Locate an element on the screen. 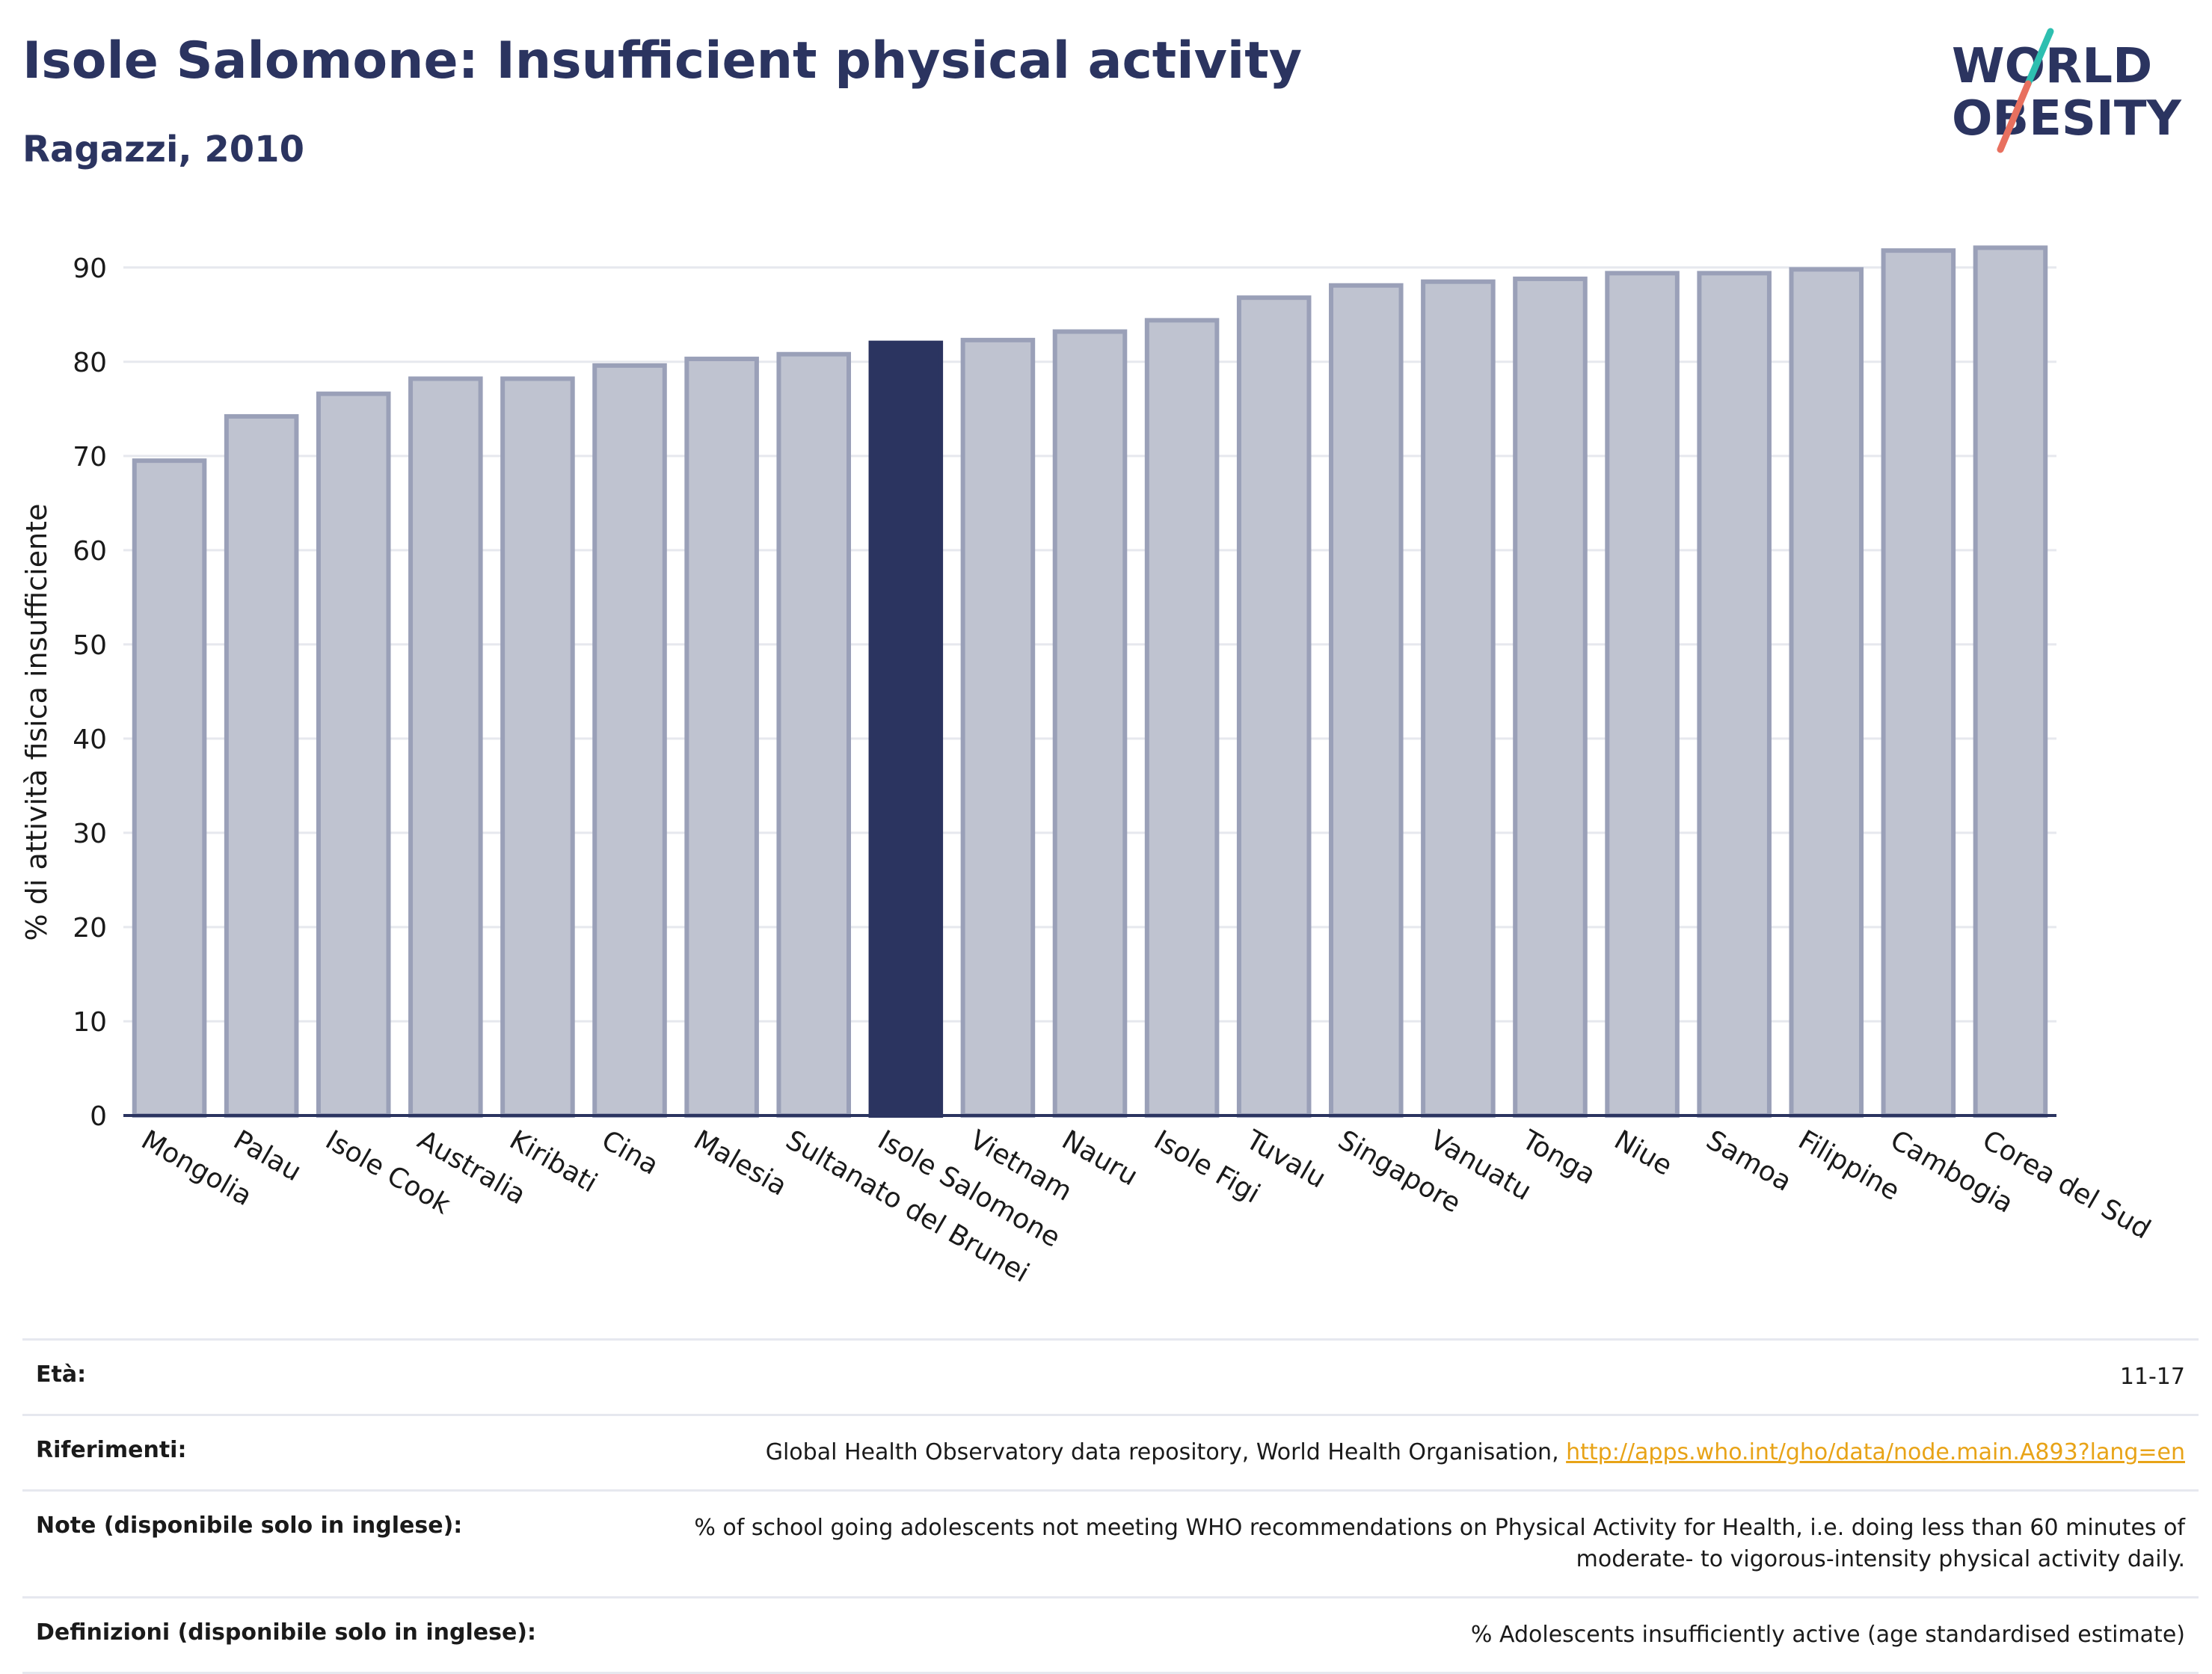 The height and width of the screenshot is (1674, 2212). bar-australia is located at coordinates (445, 747).